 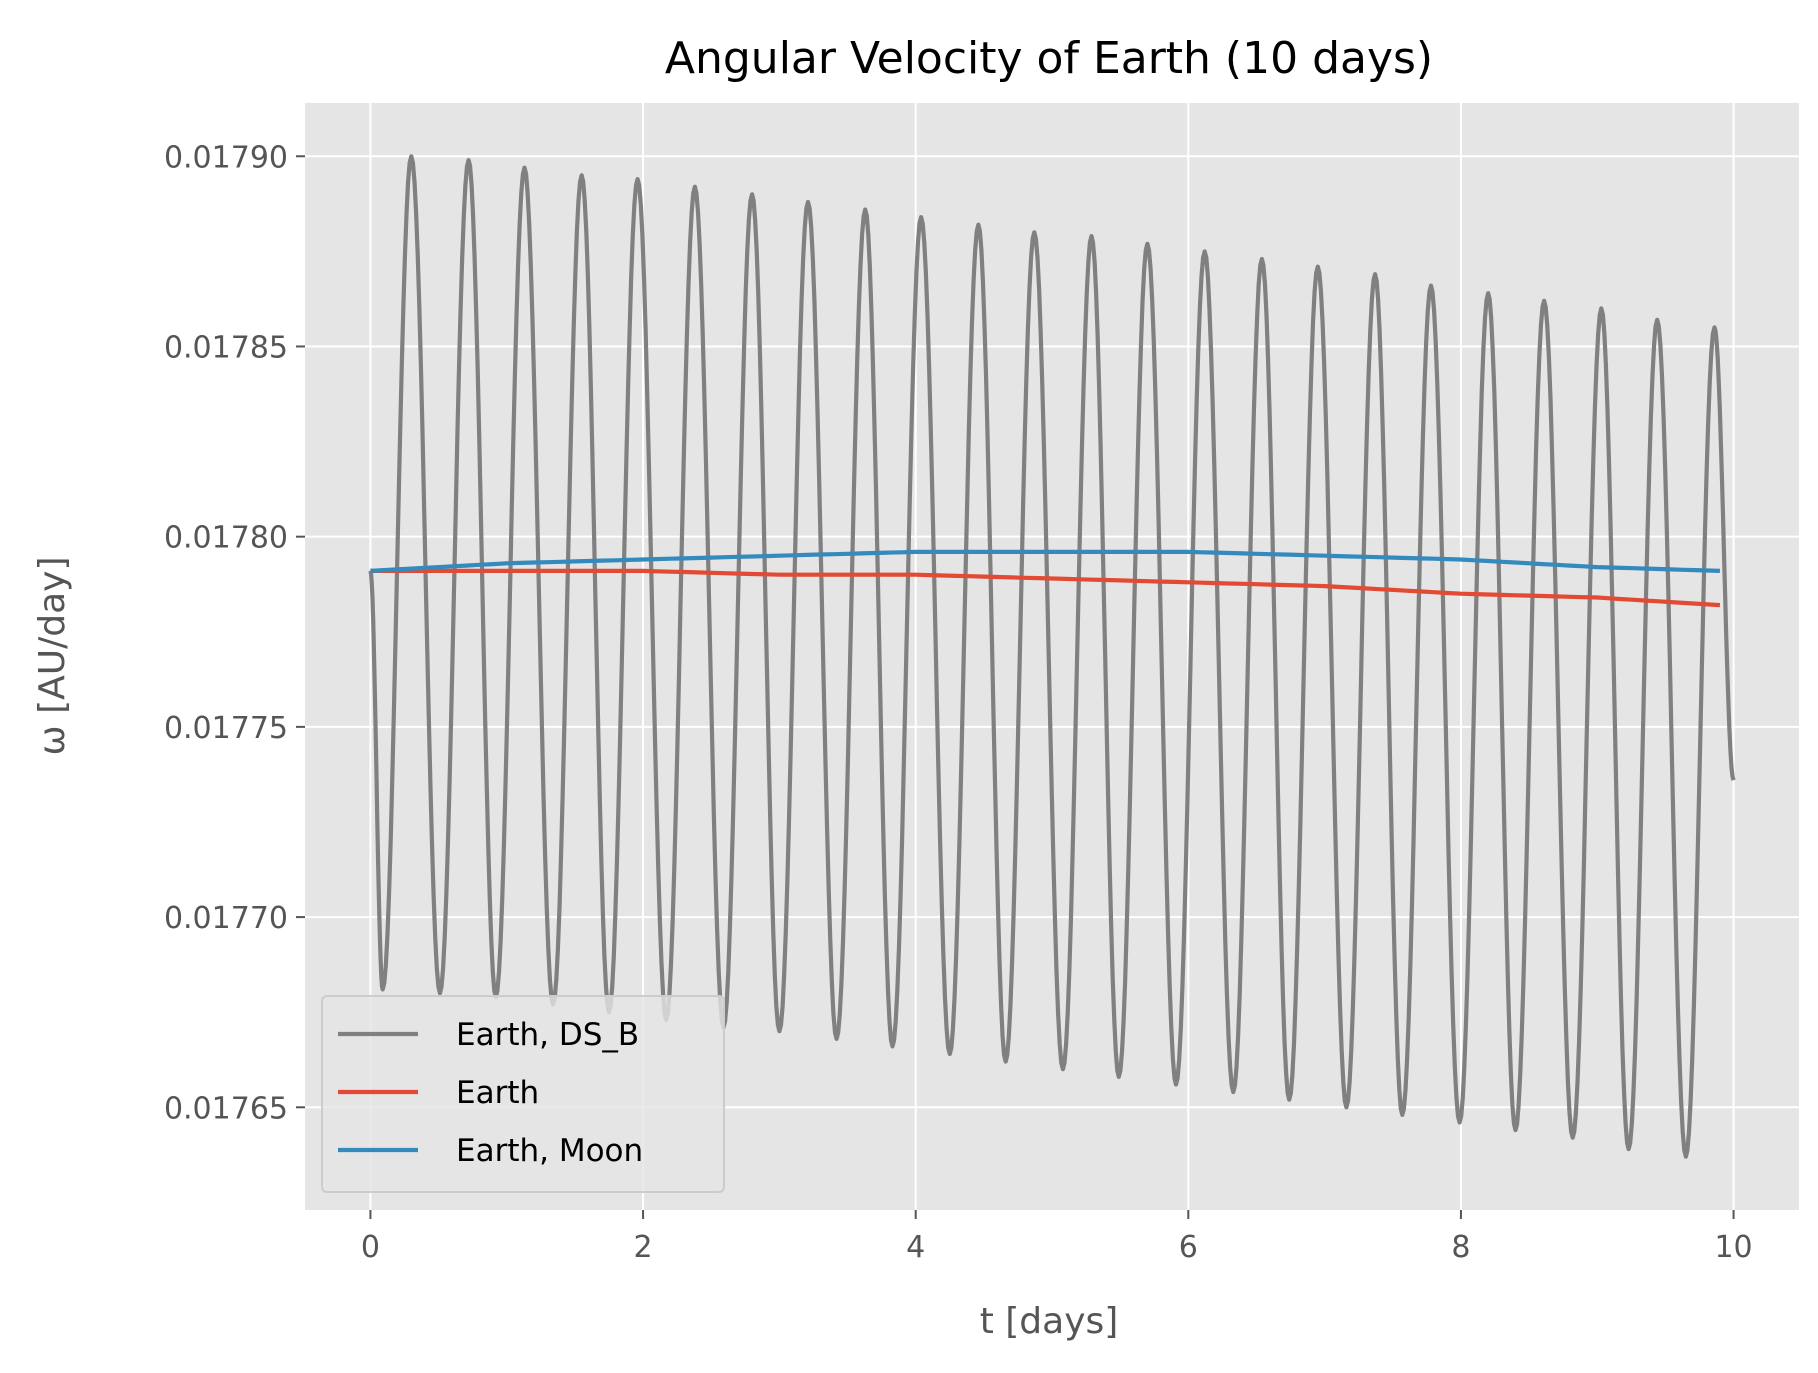 I want to click on legend-box, so click(x=523, y=1094).